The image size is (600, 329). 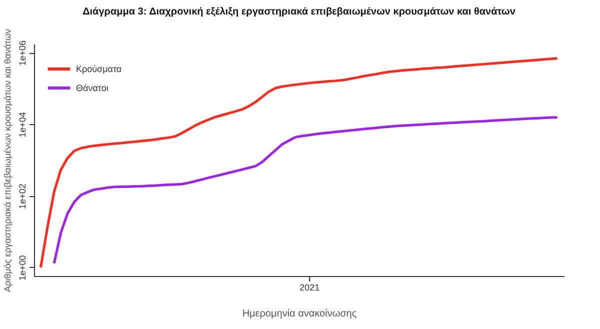 I want to click on legend-label: Κρούσματα, so click(x=99, y=69).